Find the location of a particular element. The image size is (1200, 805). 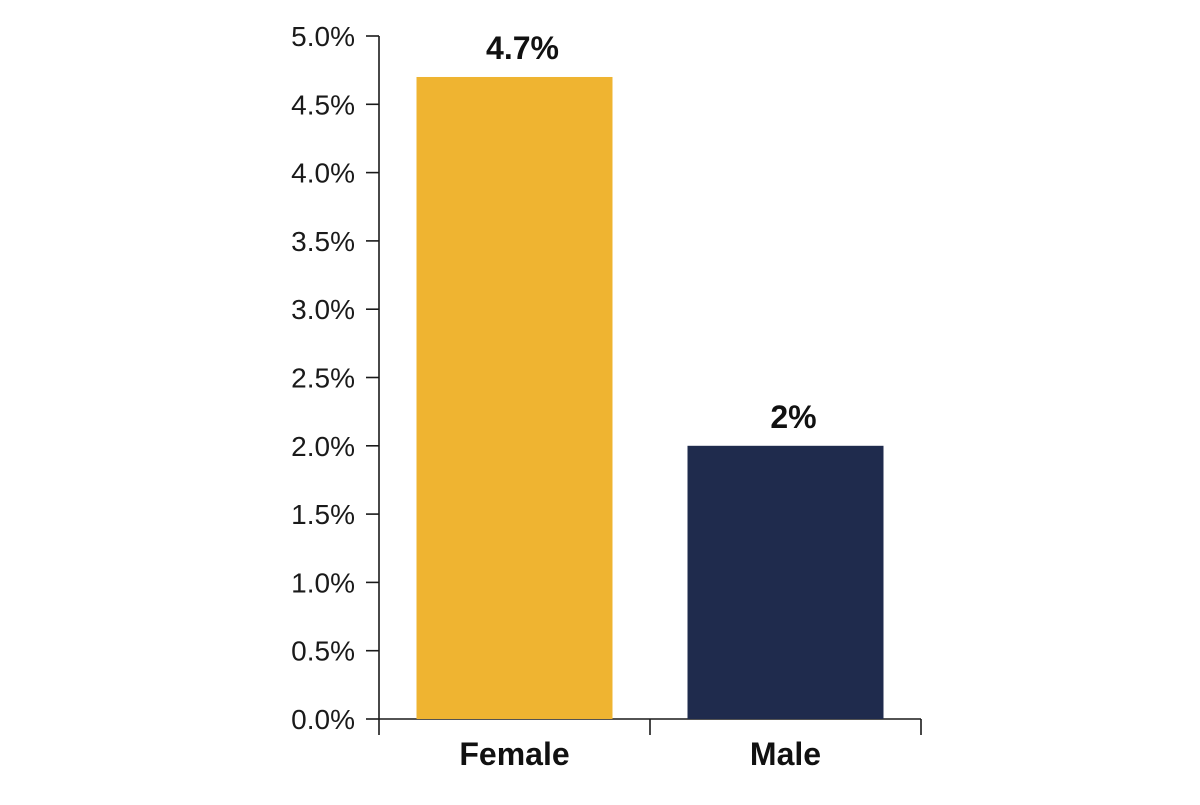

data-label-male: 2% is located at coordinates (793, 417).